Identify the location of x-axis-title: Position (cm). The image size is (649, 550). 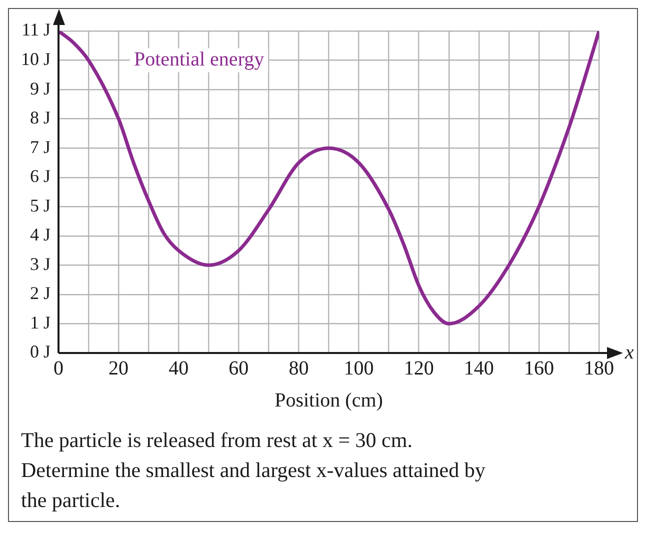
(328, 400).